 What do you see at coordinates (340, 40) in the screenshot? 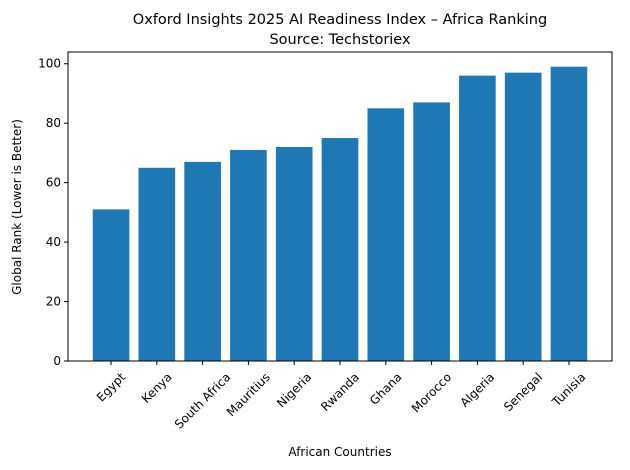
I see `chart-subtitle: Source: Techstoriex` at bounding box center [340, 40].